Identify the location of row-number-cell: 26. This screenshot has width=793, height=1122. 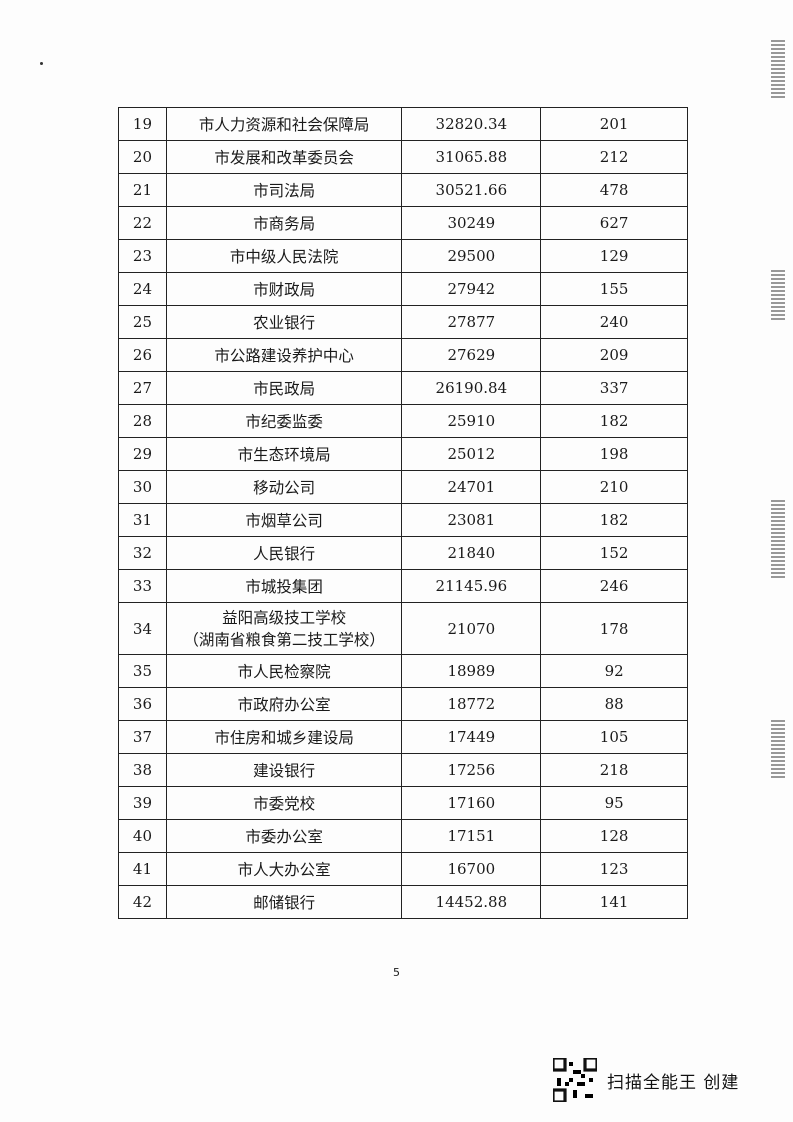
(142, 355).